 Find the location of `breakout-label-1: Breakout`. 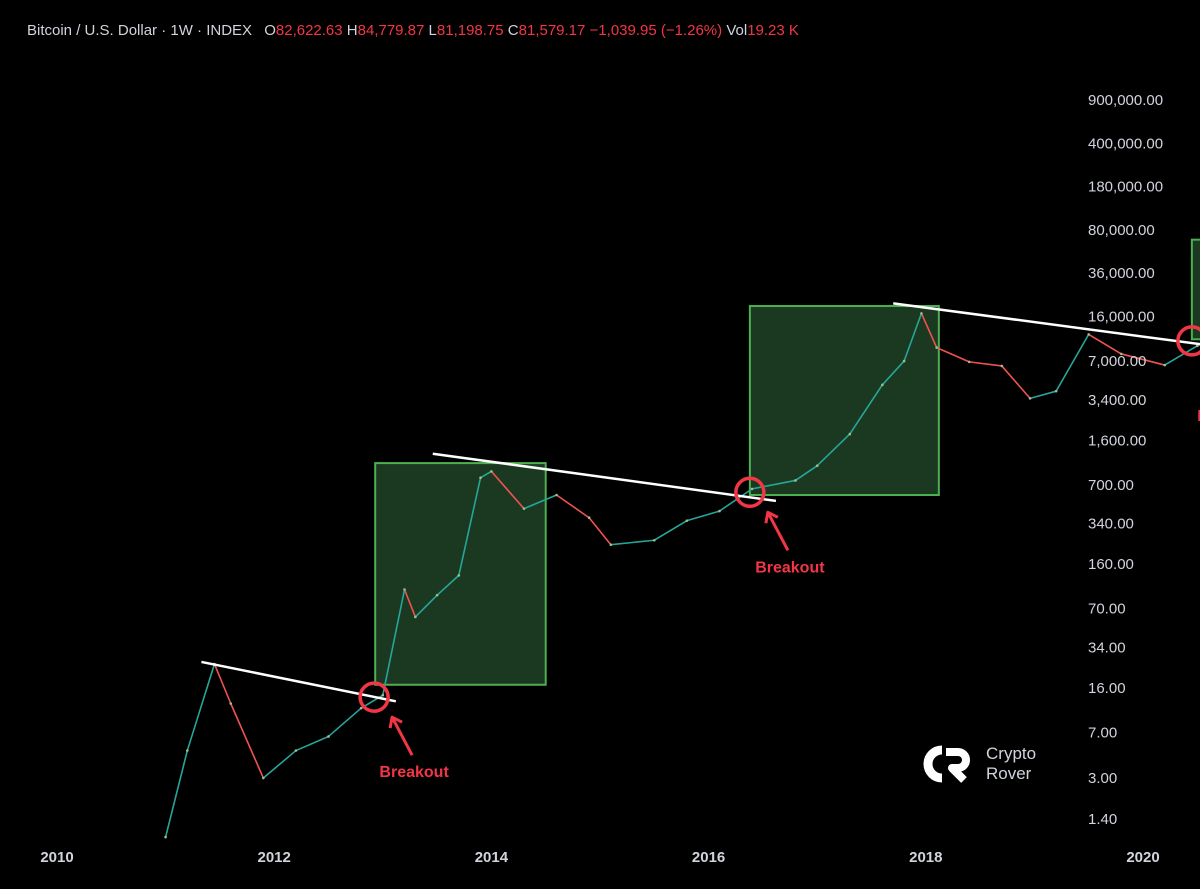

breakout-label-1: Breakout is located at coordinates (414, 772).